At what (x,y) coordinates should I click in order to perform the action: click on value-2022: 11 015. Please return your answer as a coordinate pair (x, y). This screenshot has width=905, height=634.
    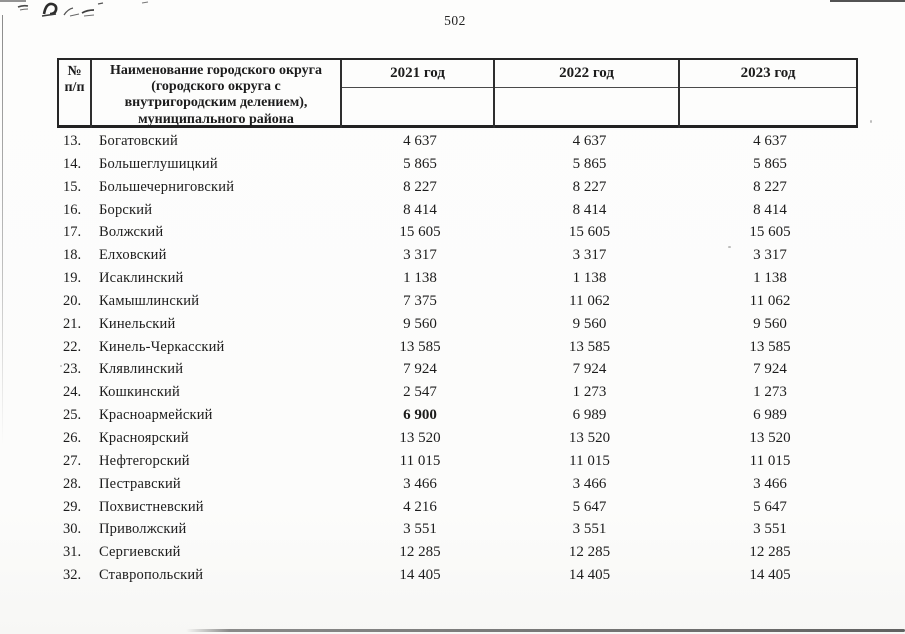
    Looking at the image, I should click on (589, 460).